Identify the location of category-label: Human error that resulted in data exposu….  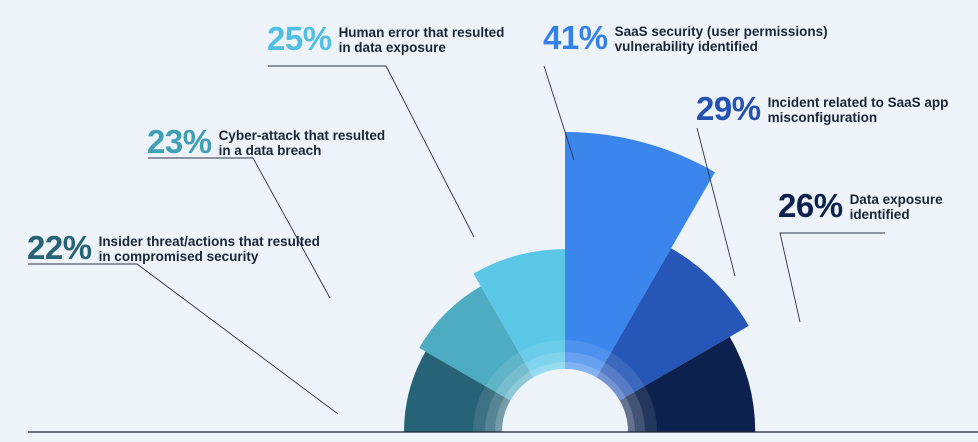
(421, 40).